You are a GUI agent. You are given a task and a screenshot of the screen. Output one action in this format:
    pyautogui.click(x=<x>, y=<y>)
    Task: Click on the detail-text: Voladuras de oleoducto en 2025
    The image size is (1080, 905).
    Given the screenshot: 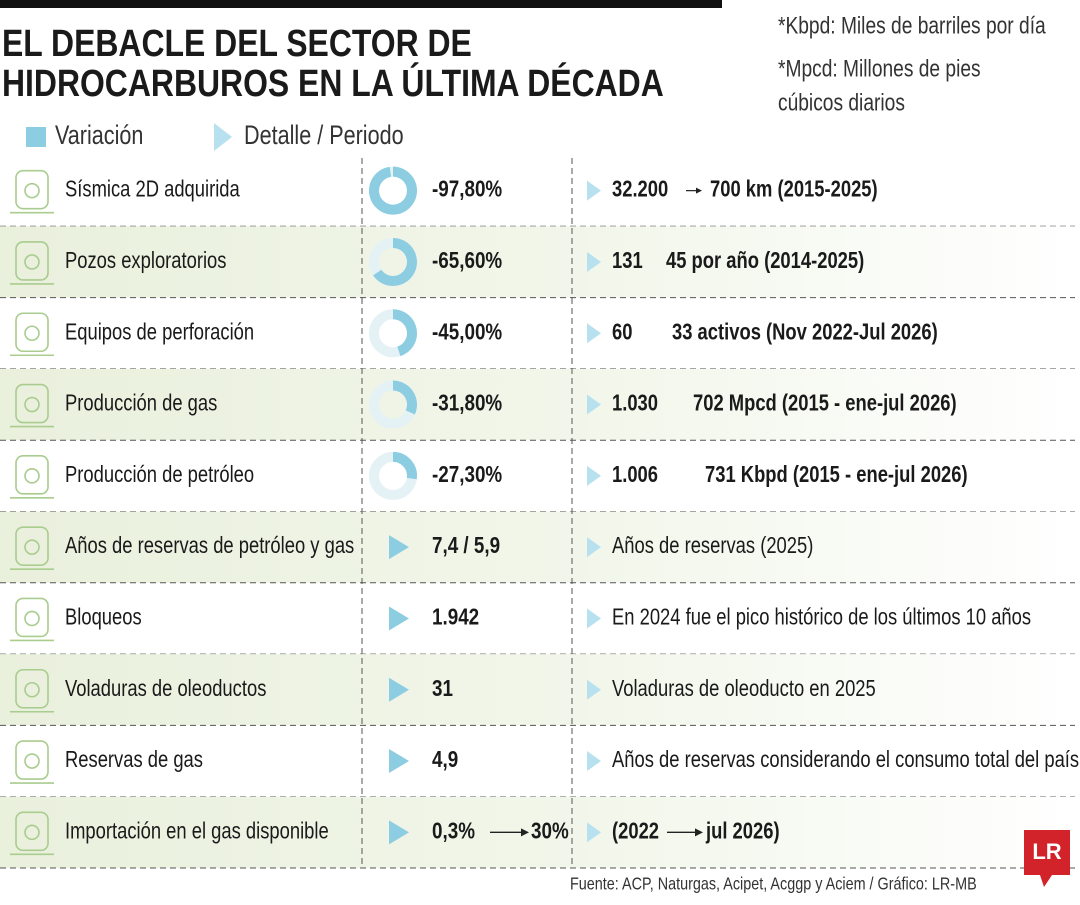 What is the action you would take?
    pyautogui.click(x=744, y=688)
    